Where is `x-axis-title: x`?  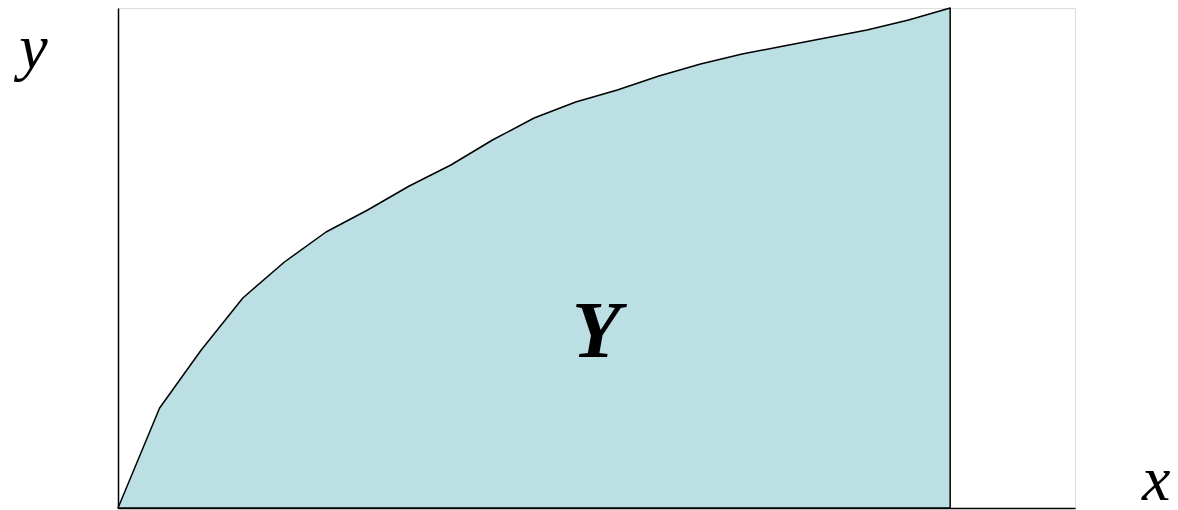
x-axis-title: x is located at coordinates (1156, 476).